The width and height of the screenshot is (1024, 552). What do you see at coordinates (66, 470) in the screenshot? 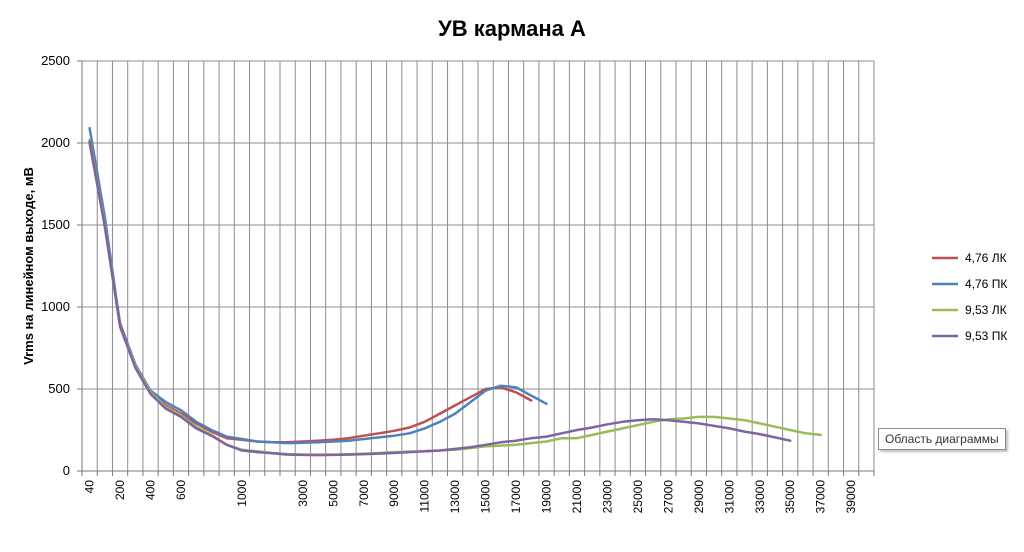
I see `y-tick-label: 0` at bounding box center [66, 470].